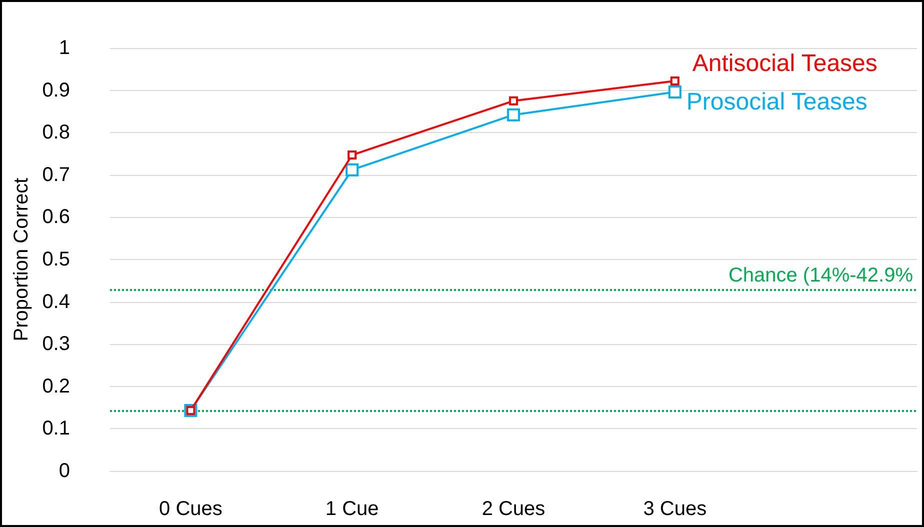  Describe the element at coordinates (785, 63) in the screenshot. I see `series-label: Antisocial Teases` at that location.